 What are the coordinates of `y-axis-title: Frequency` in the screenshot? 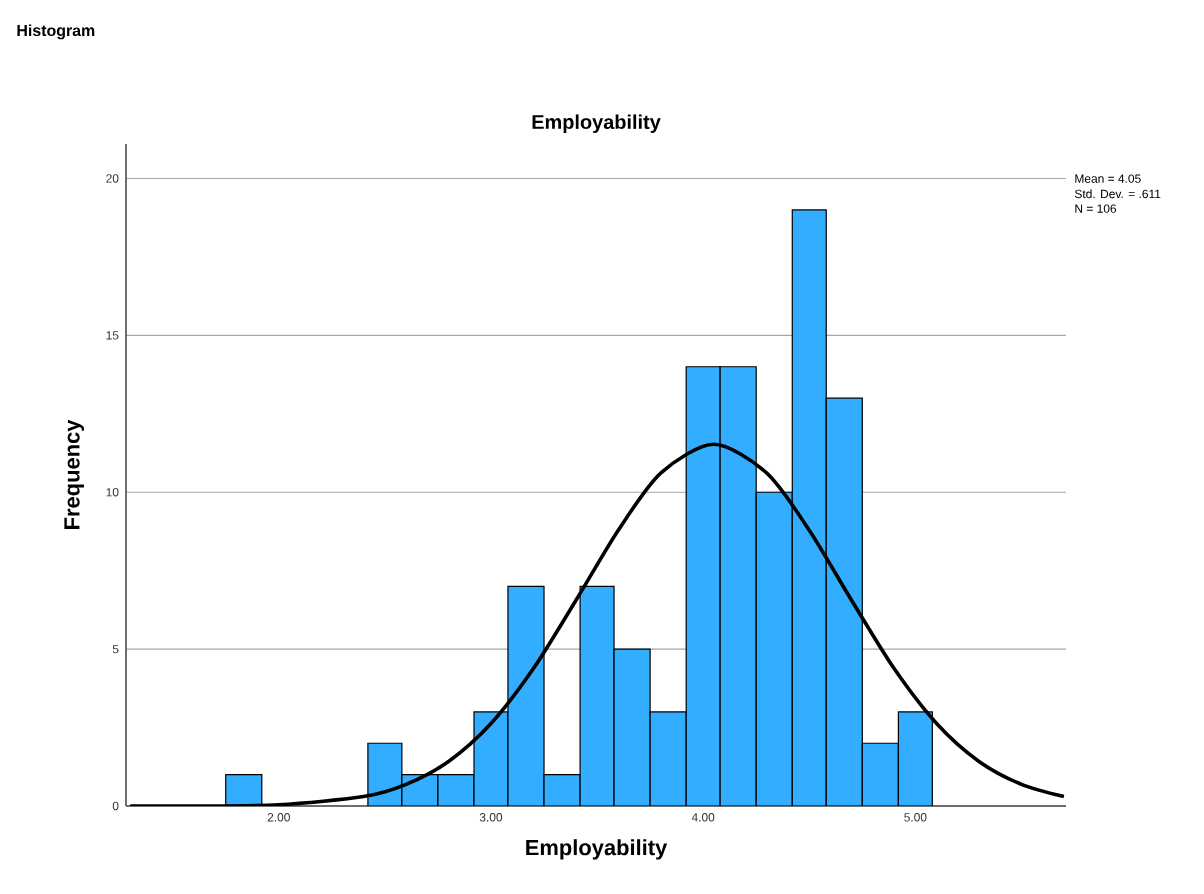 It's located at (74, 474).